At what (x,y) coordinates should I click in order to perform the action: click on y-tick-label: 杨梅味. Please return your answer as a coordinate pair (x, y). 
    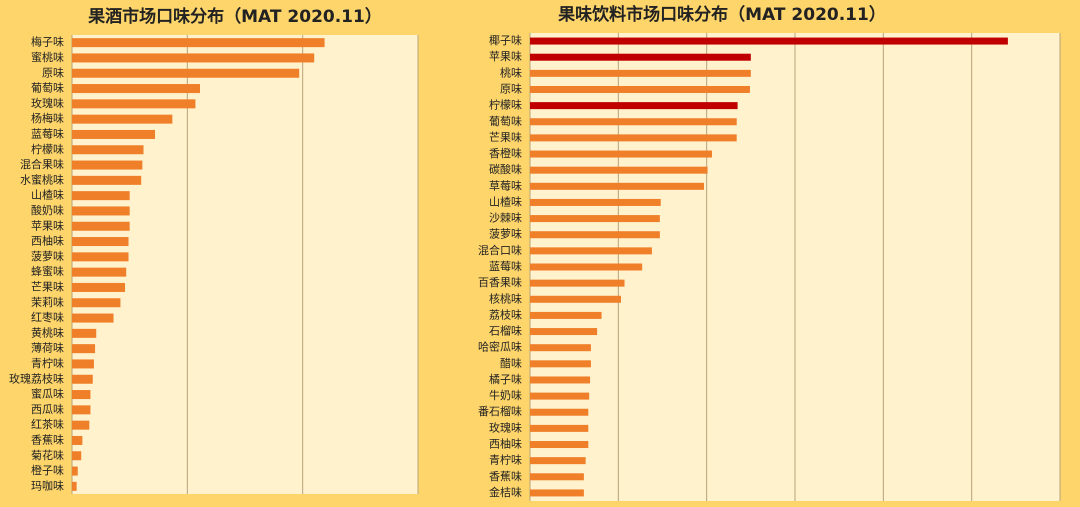
    Looking at the image, I should click on (47, 118).